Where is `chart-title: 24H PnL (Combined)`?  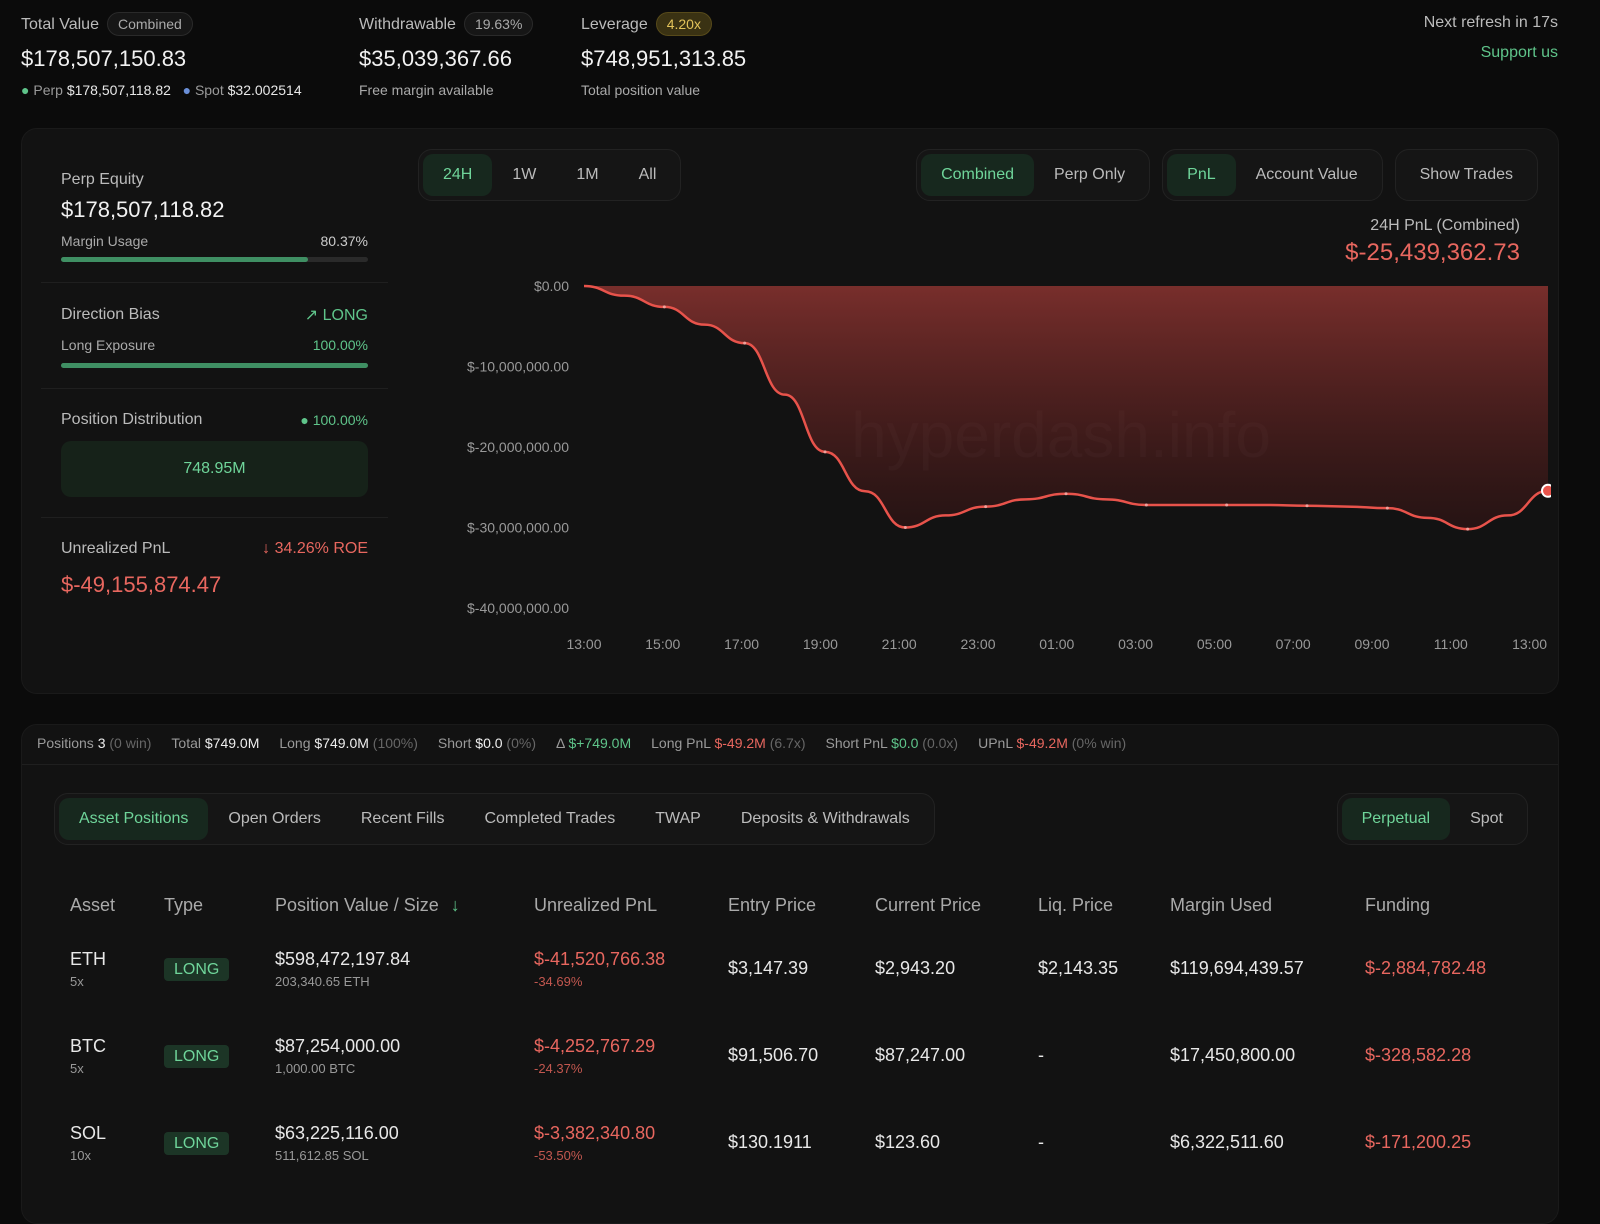
chart-title: 24H PnL (Combined) is located at coordinates (1445, 225).